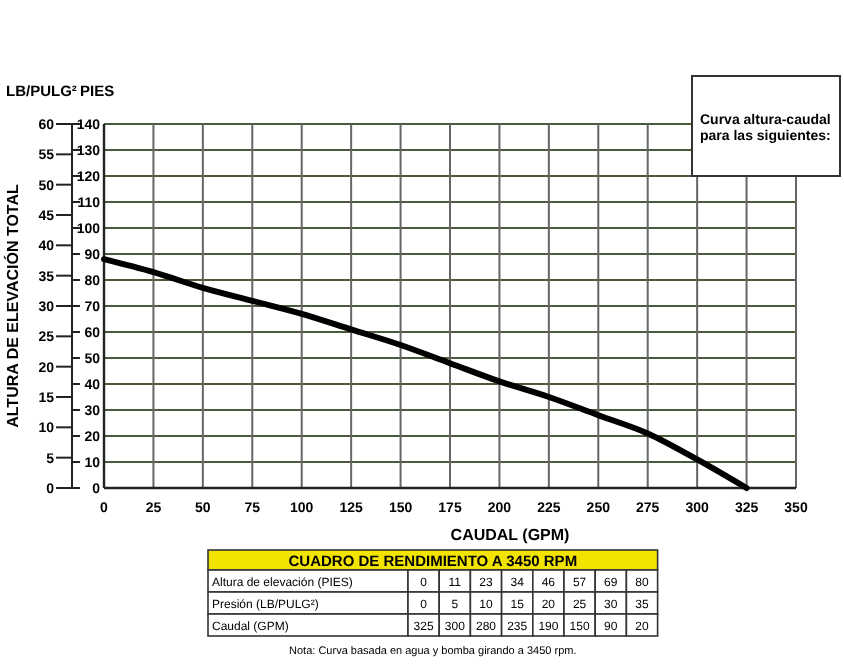 The image size is (844, 672). I want to click on text: ALTURA DE ELEVACIÓN TOTAL, so click(12, 306).